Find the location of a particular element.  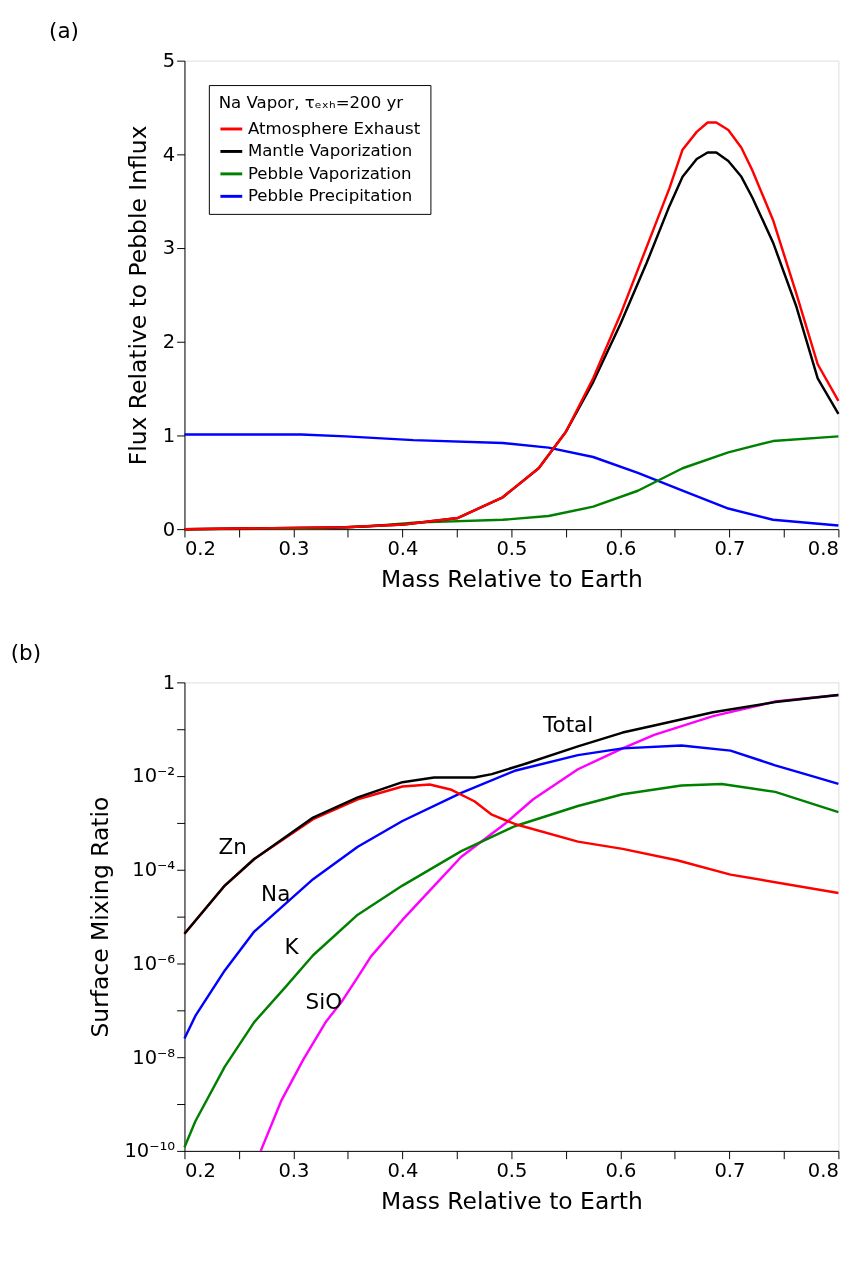

series-label: SiO is located at coordinates (324, 1001).